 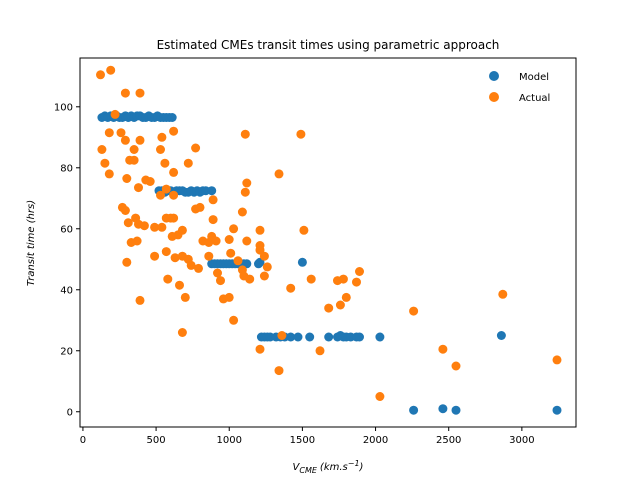 I want to click on y-axis-ticks: 0 20 40 60 80 100, so click(x=67, y=260).